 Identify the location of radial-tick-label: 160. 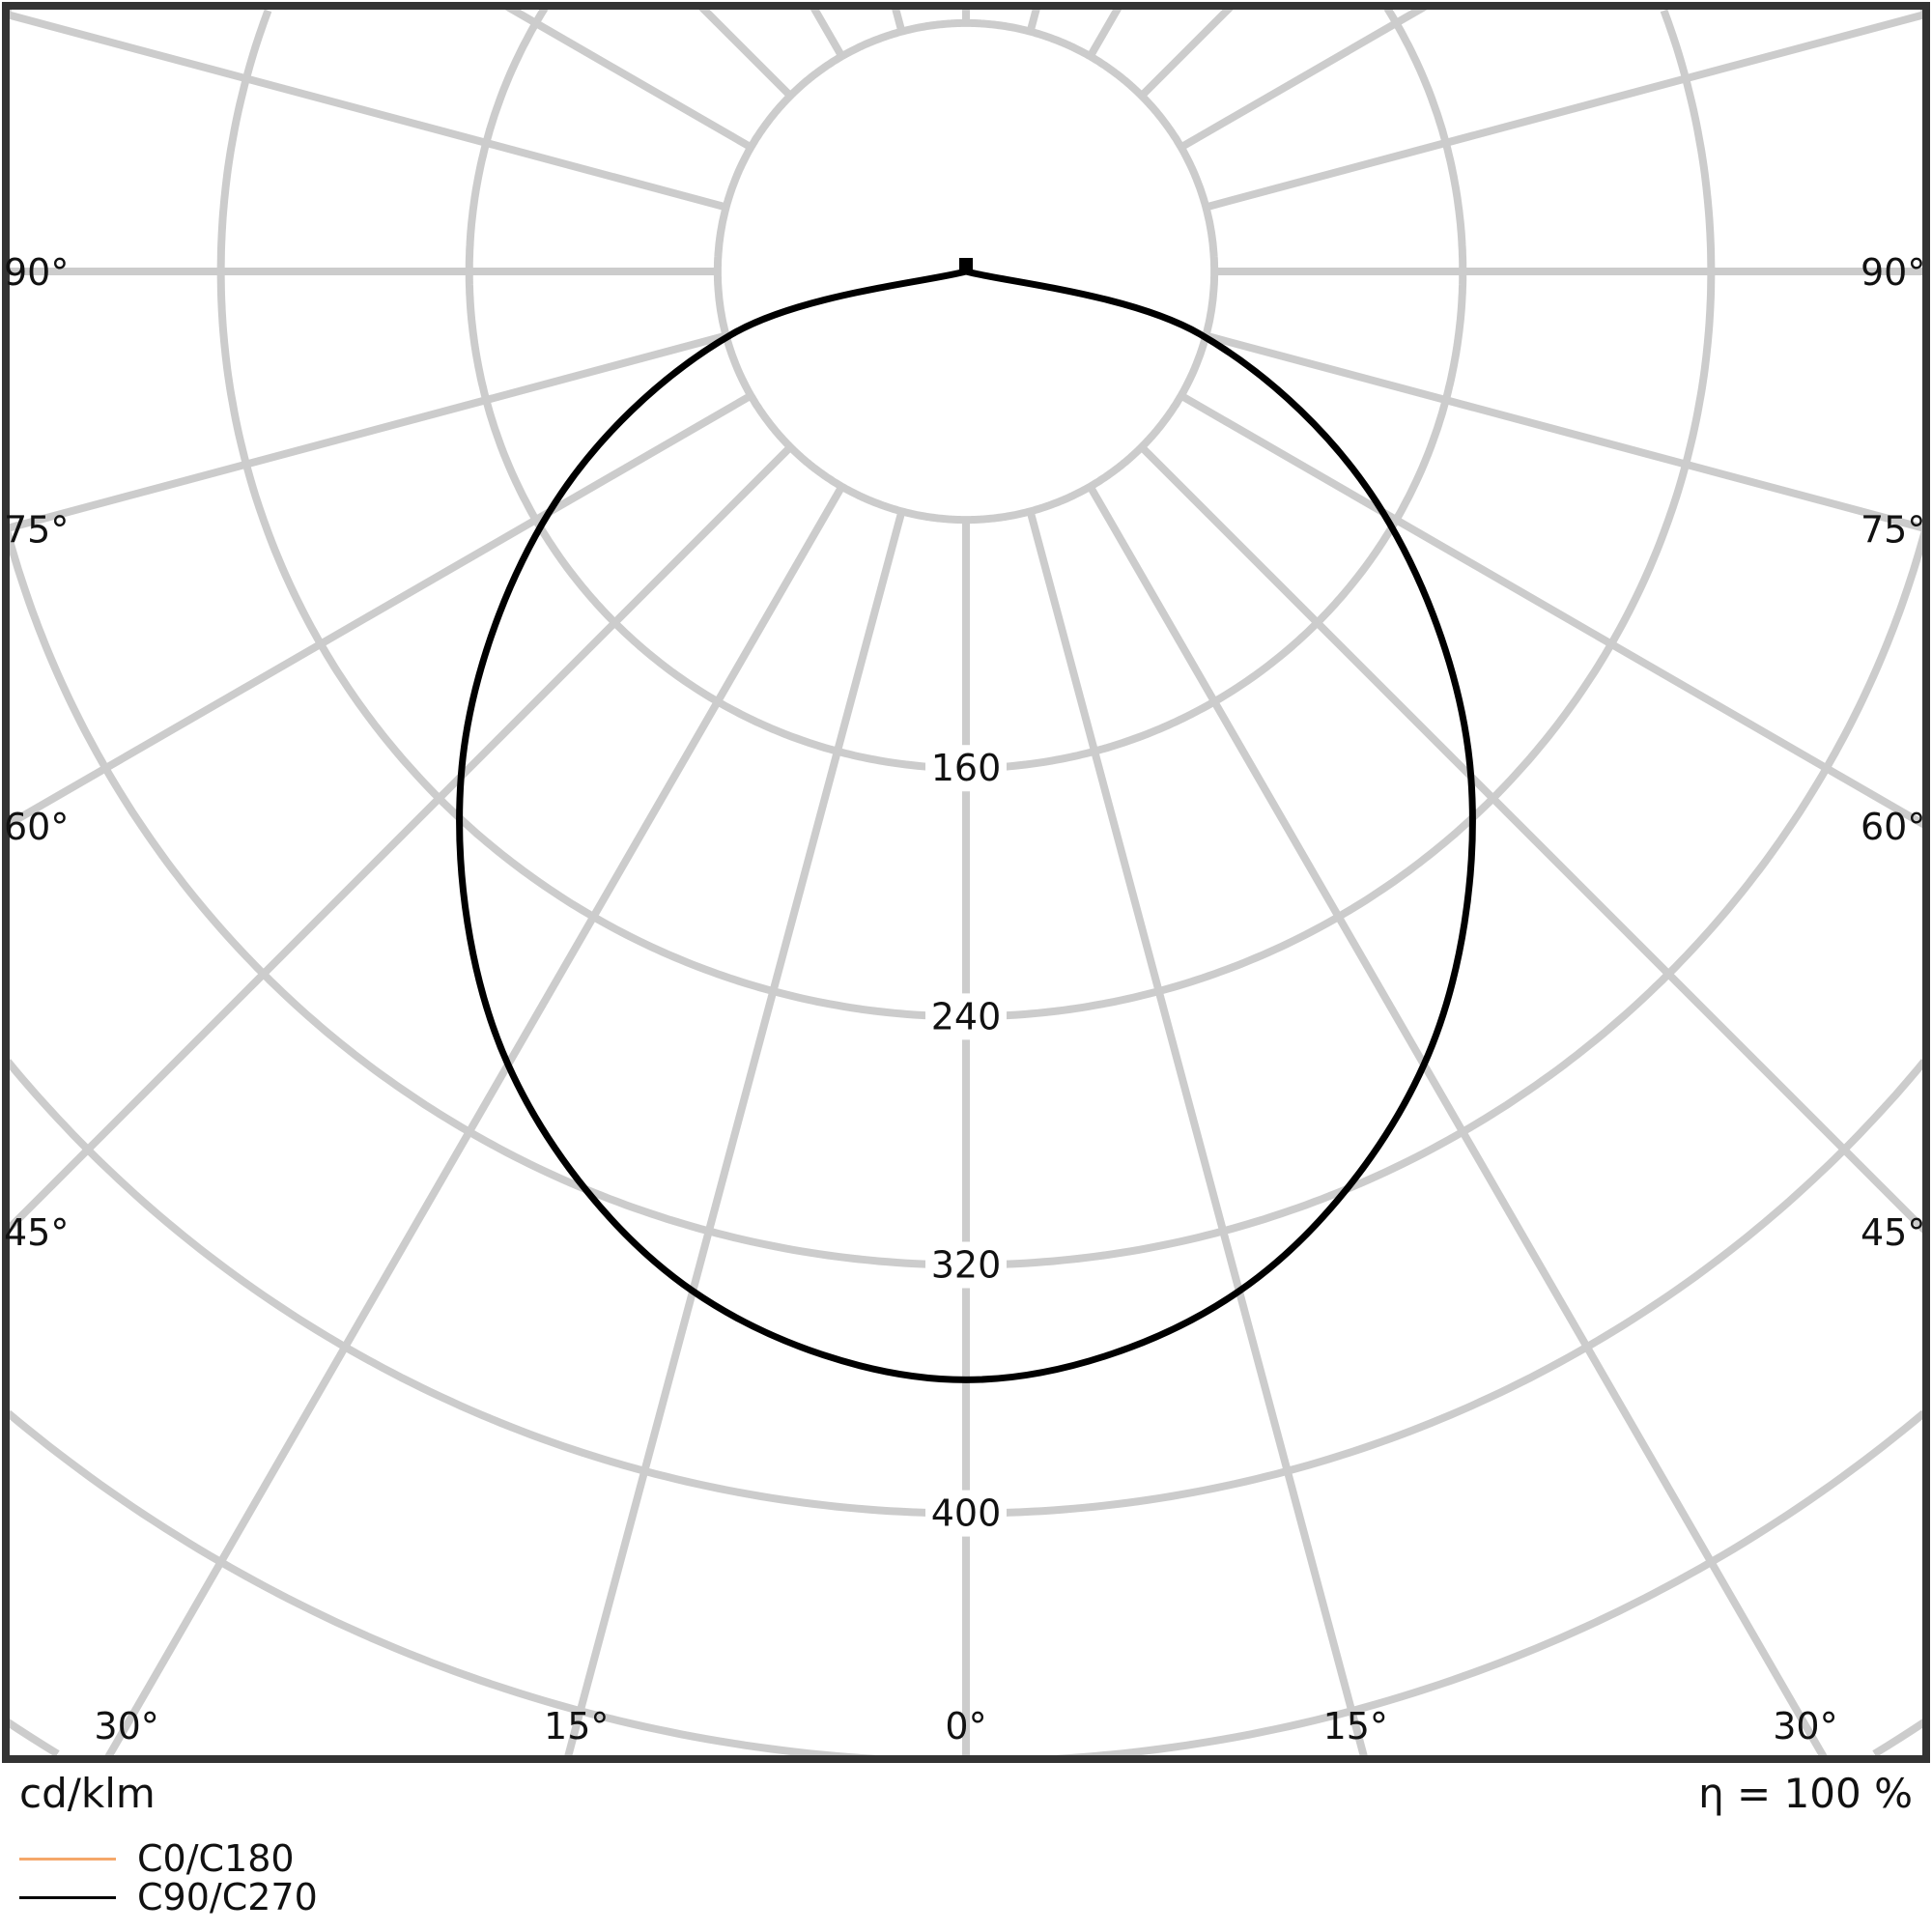
(966, 768).